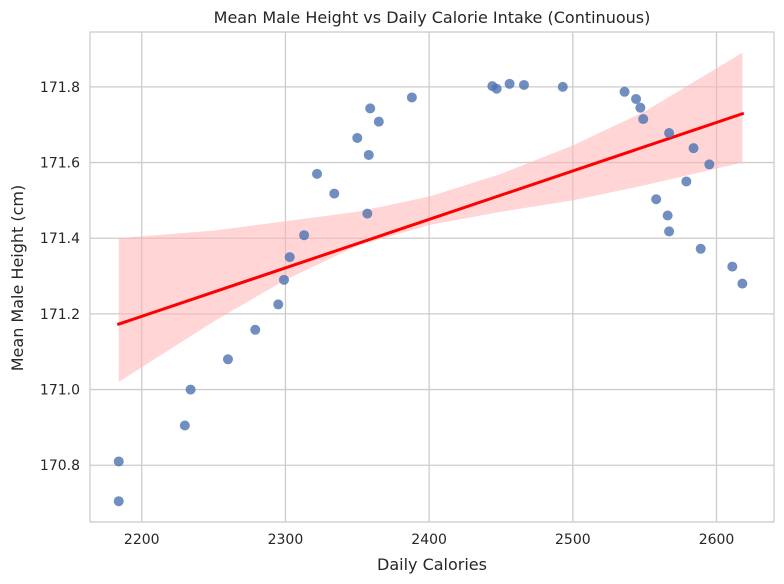  I want to click on y-axis-label: Mean Male Height (cm), so click(17, 278).